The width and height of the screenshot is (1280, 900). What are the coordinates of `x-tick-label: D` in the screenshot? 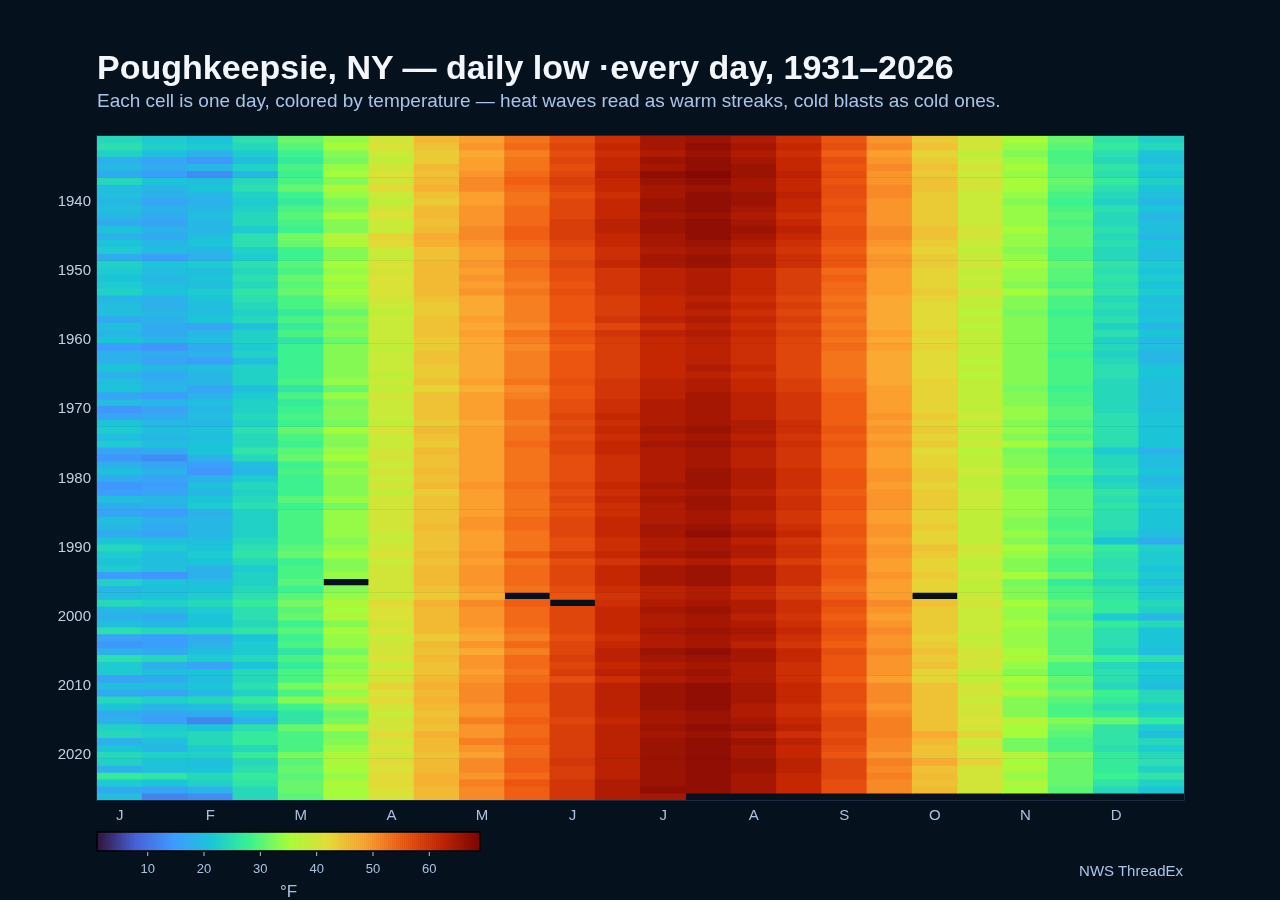 It's located at (1116, 815).